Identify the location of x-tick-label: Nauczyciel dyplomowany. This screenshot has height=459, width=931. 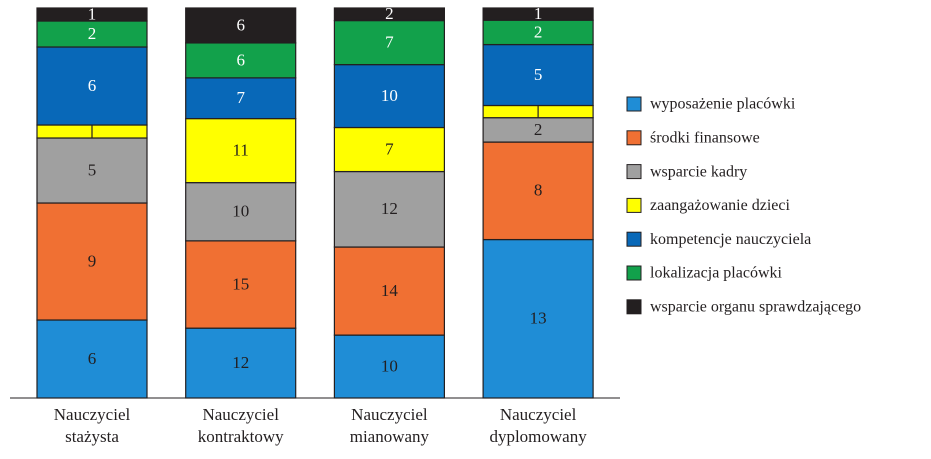
(538, 425).